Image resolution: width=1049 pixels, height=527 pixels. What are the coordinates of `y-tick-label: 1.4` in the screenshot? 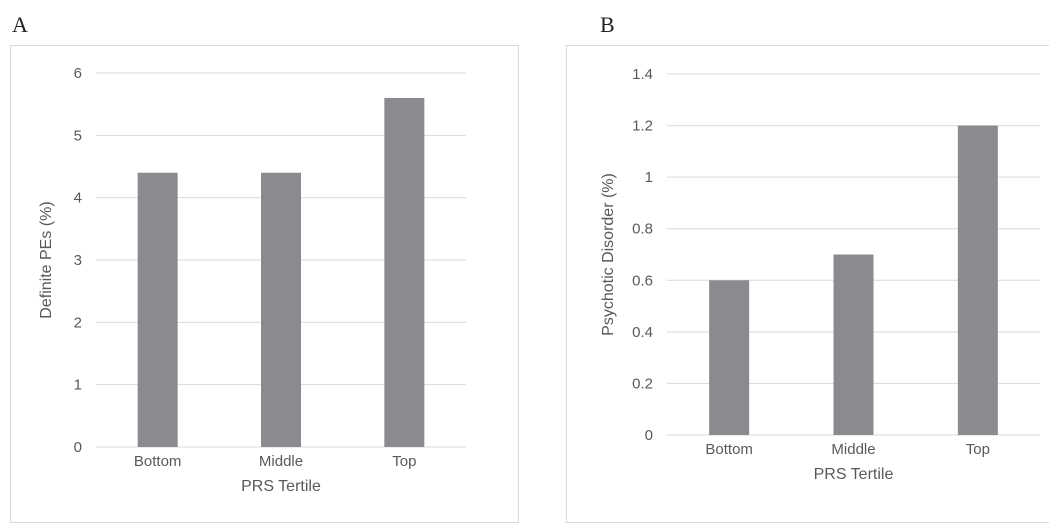 It's located at (642, 74).